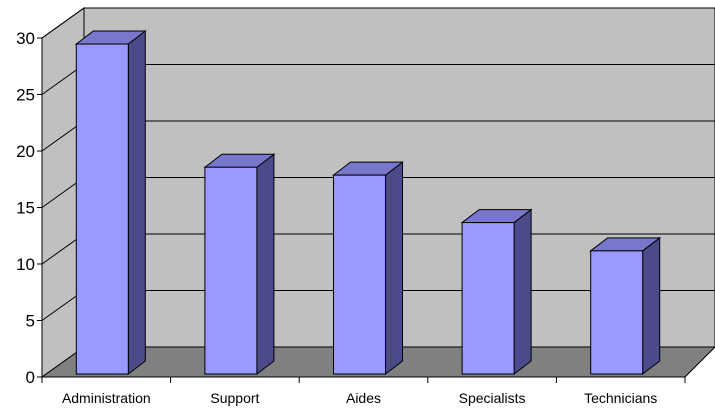 This screenshot has width=715, height=409. I want to click on x-tick-label: Technicians, so click(620, 398).